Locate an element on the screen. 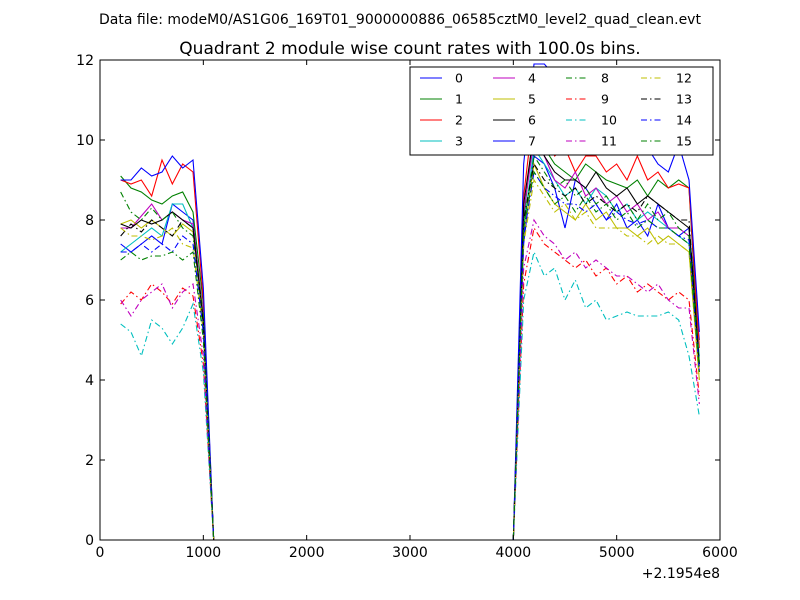  legend-label-11: 11 is located at coordinates (609, 141).